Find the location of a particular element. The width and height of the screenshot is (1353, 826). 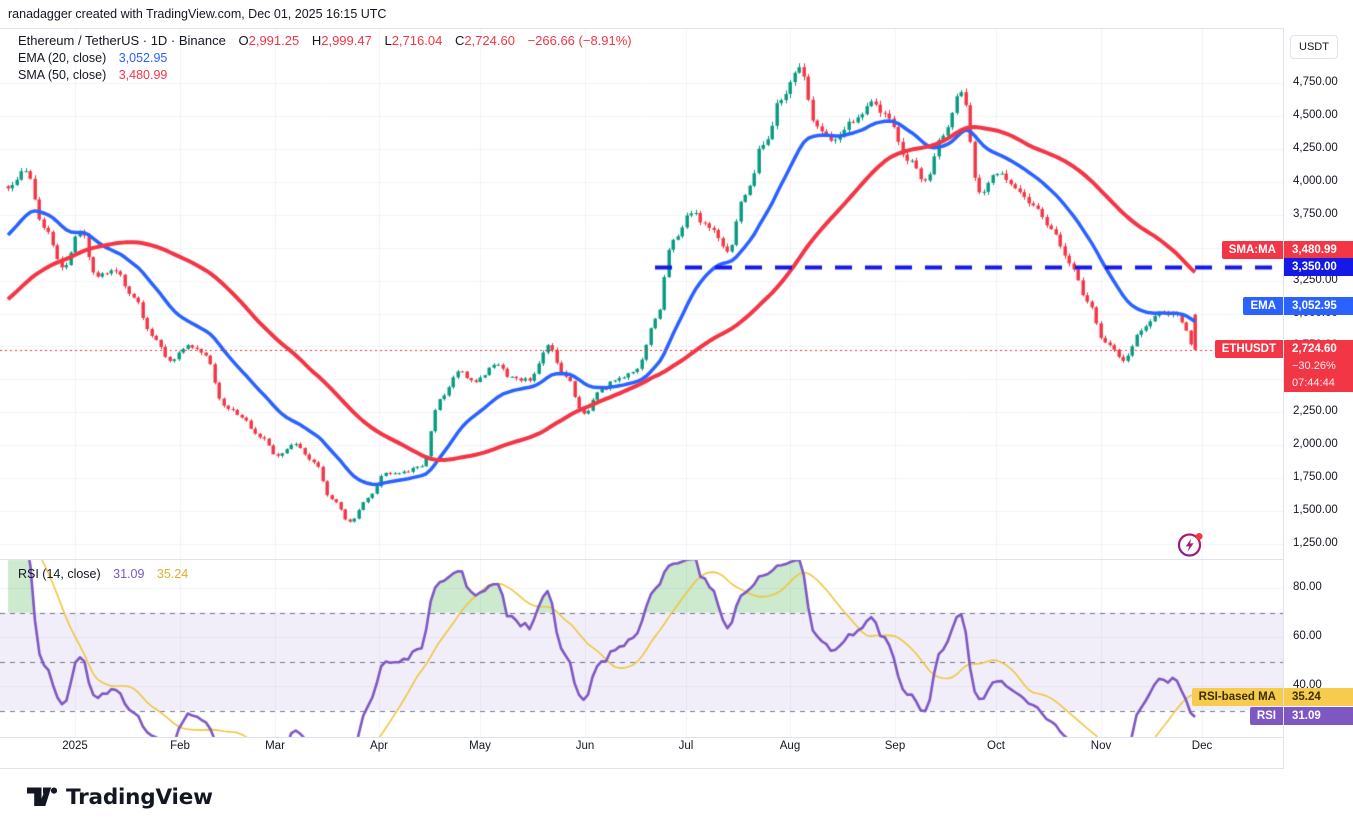

high-label: H is located at coordinates (316, 40).